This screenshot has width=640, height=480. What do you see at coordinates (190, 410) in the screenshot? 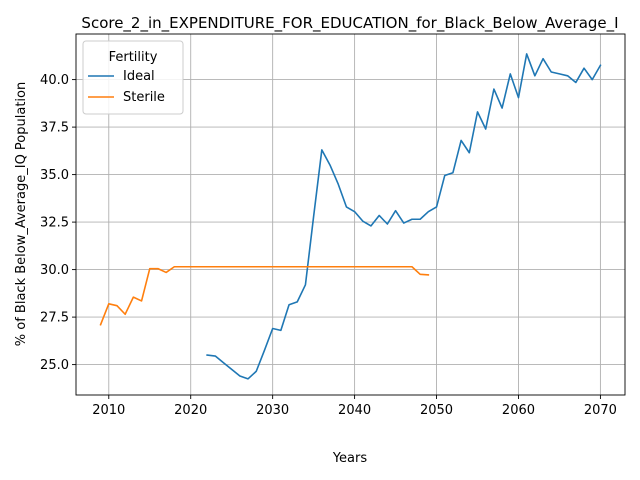
I see `x-tick-label: 2020` at bounding box center [190, 410].